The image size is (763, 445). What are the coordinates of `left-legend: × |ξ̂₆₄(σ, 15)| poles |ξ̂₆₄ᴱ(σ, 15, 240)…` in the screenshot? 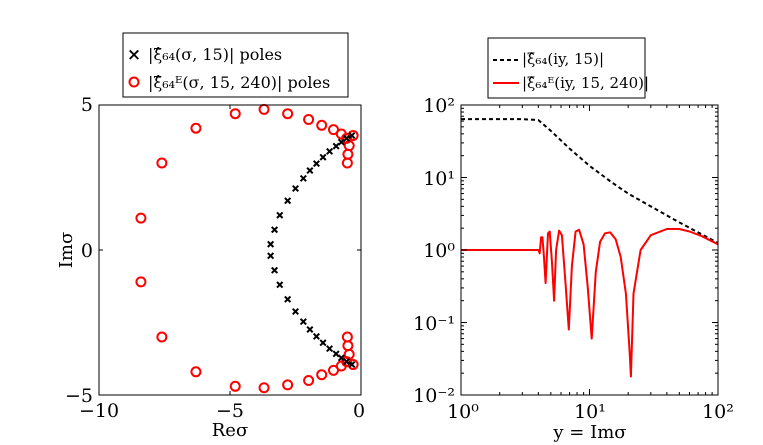 It's located at (235, 65).